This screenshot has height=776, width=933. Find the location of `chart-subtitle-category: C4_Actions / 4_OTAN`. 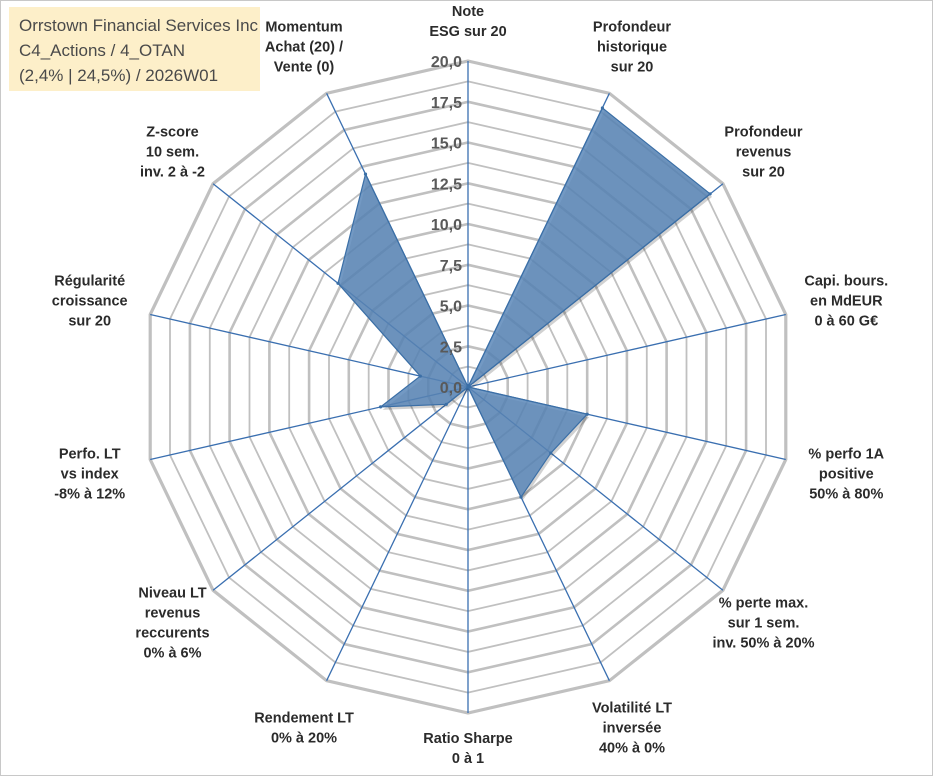

chart-subtitle-category: C4_Actions / 4_OTAN is located at coordinates (102, 50).